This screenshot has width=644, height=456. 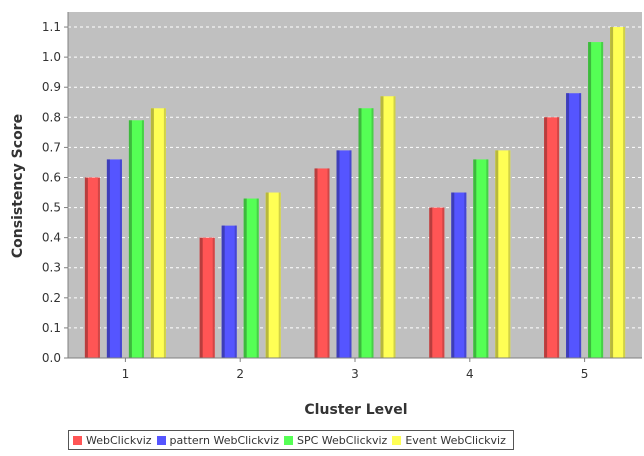 I want to click on legend-item: pattern WebClickviz, so click(x=218, y=440).